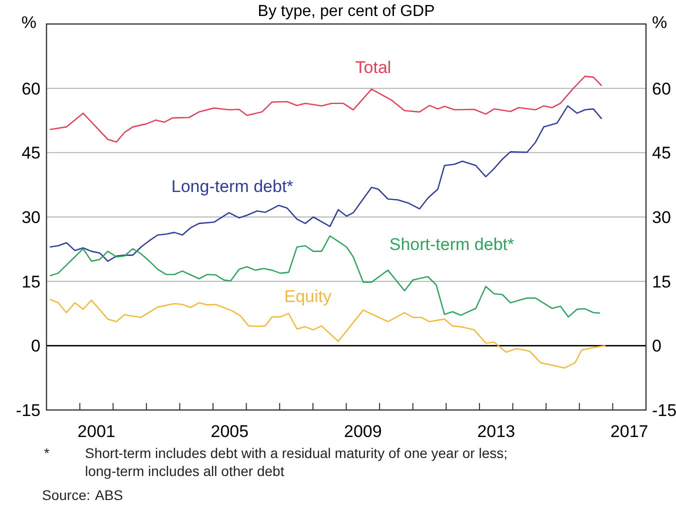 The width and height of the screenshot is (676, 510). Describe the element at coordinates (28, 22) in the screenshot. I see `y-axis-title: %` at that location.